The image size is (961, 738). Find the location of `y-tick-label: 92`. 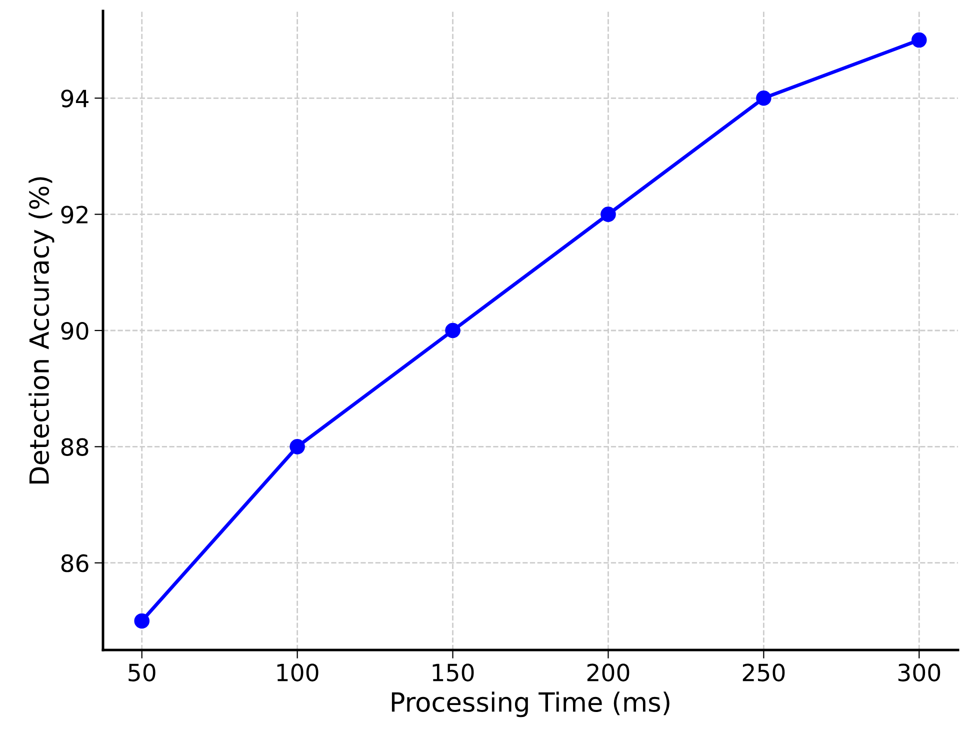

y-tick-label: 92 is located at coordinates (74, 215).